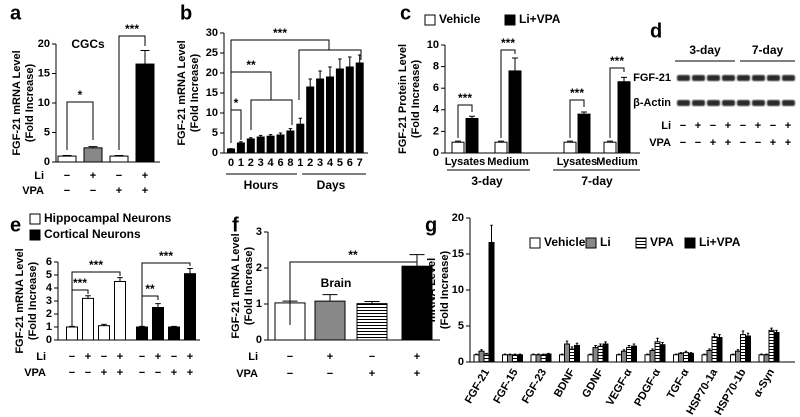  I want to click on group-label: 7-day, so click(597, 181).